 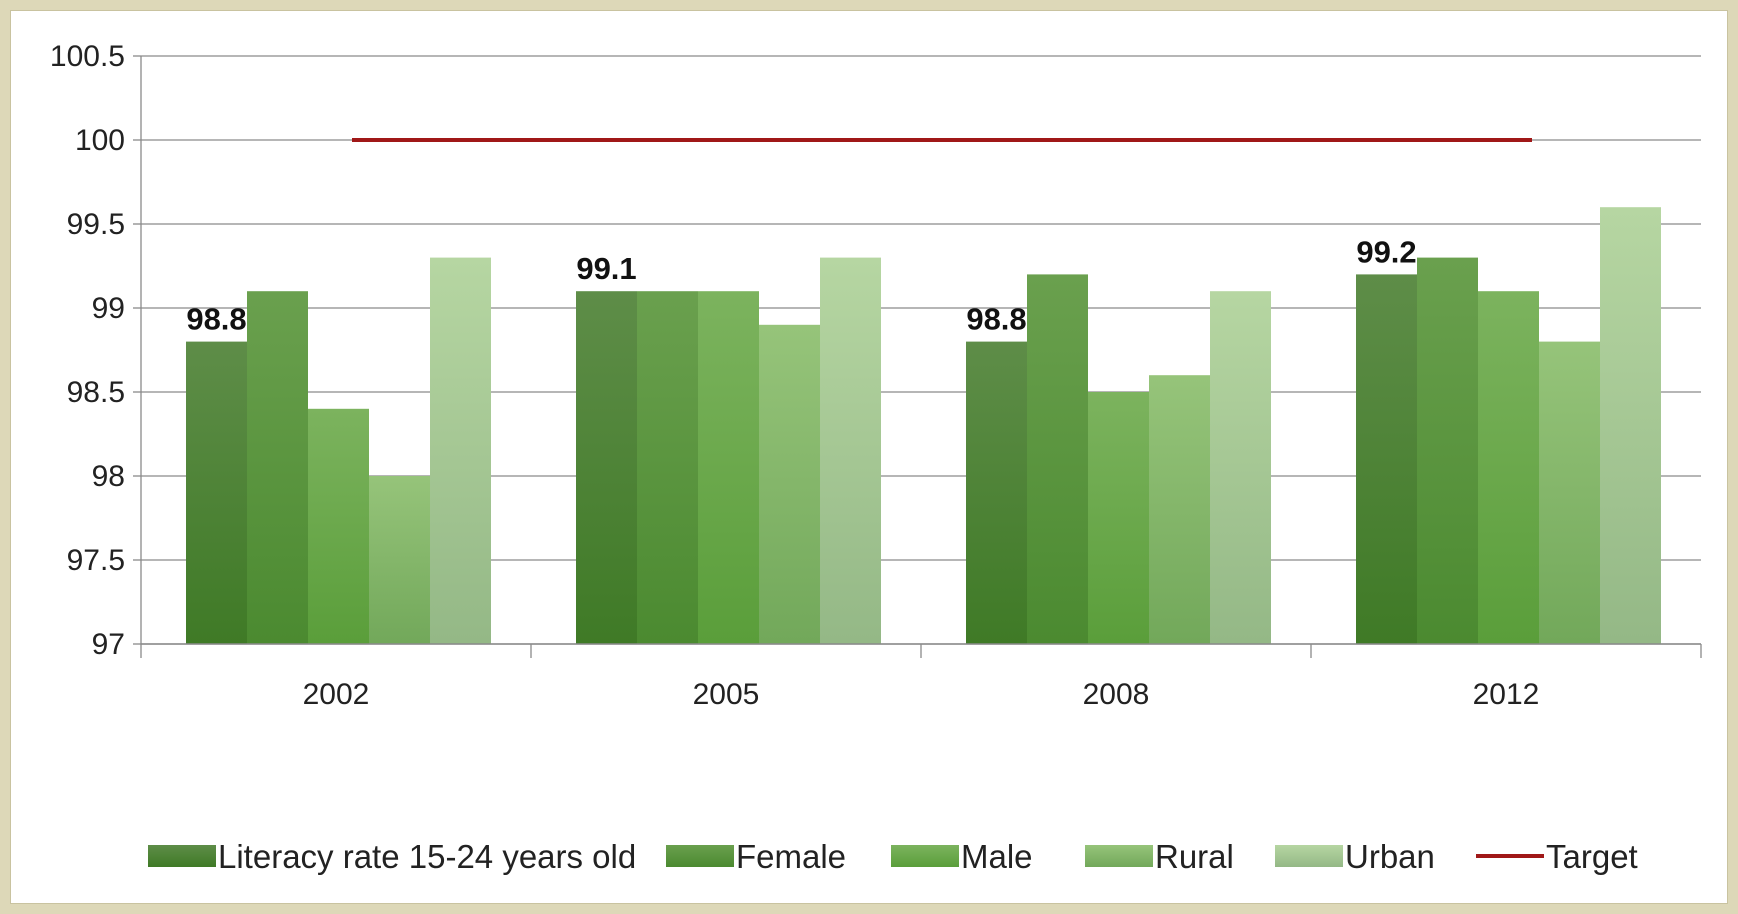 I want to click on bar-male-2005, so click(x=728, y=467).